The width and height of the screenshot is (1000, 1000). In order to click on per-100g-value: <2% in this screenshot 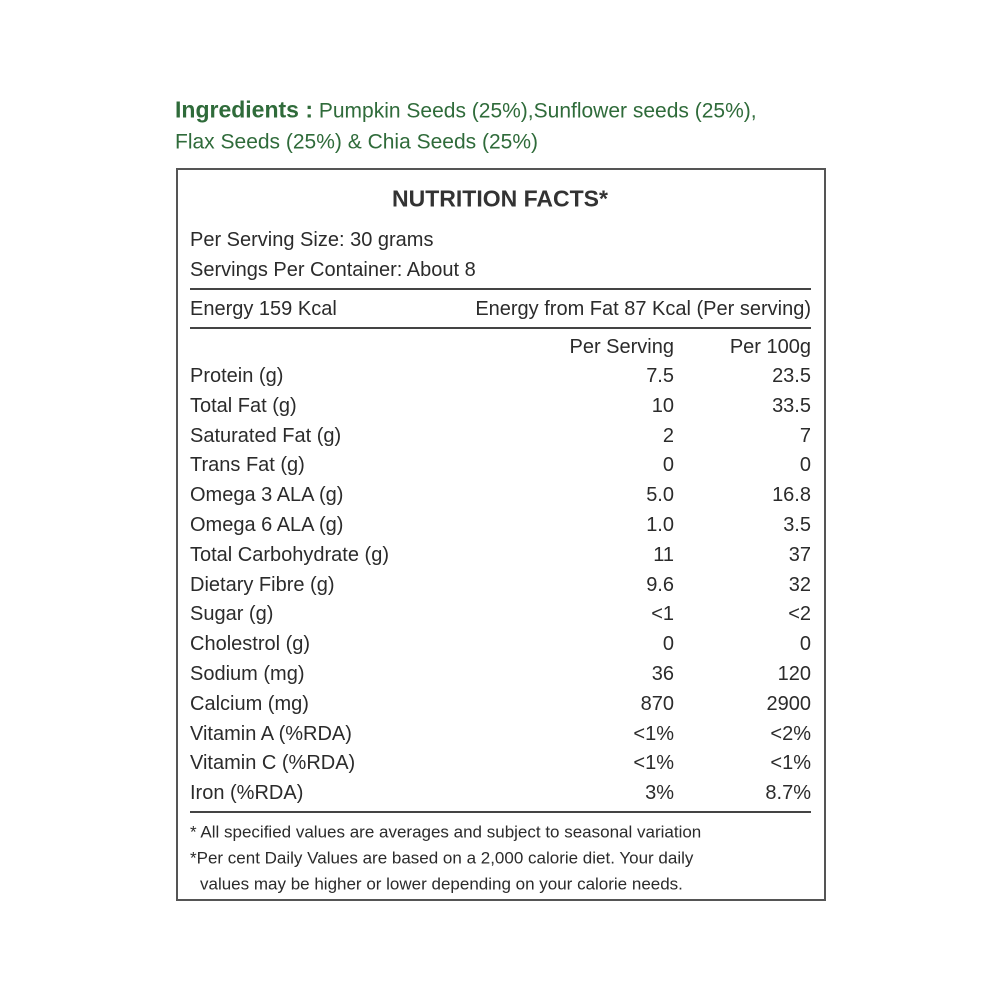, I will do `click(790, 733)`.